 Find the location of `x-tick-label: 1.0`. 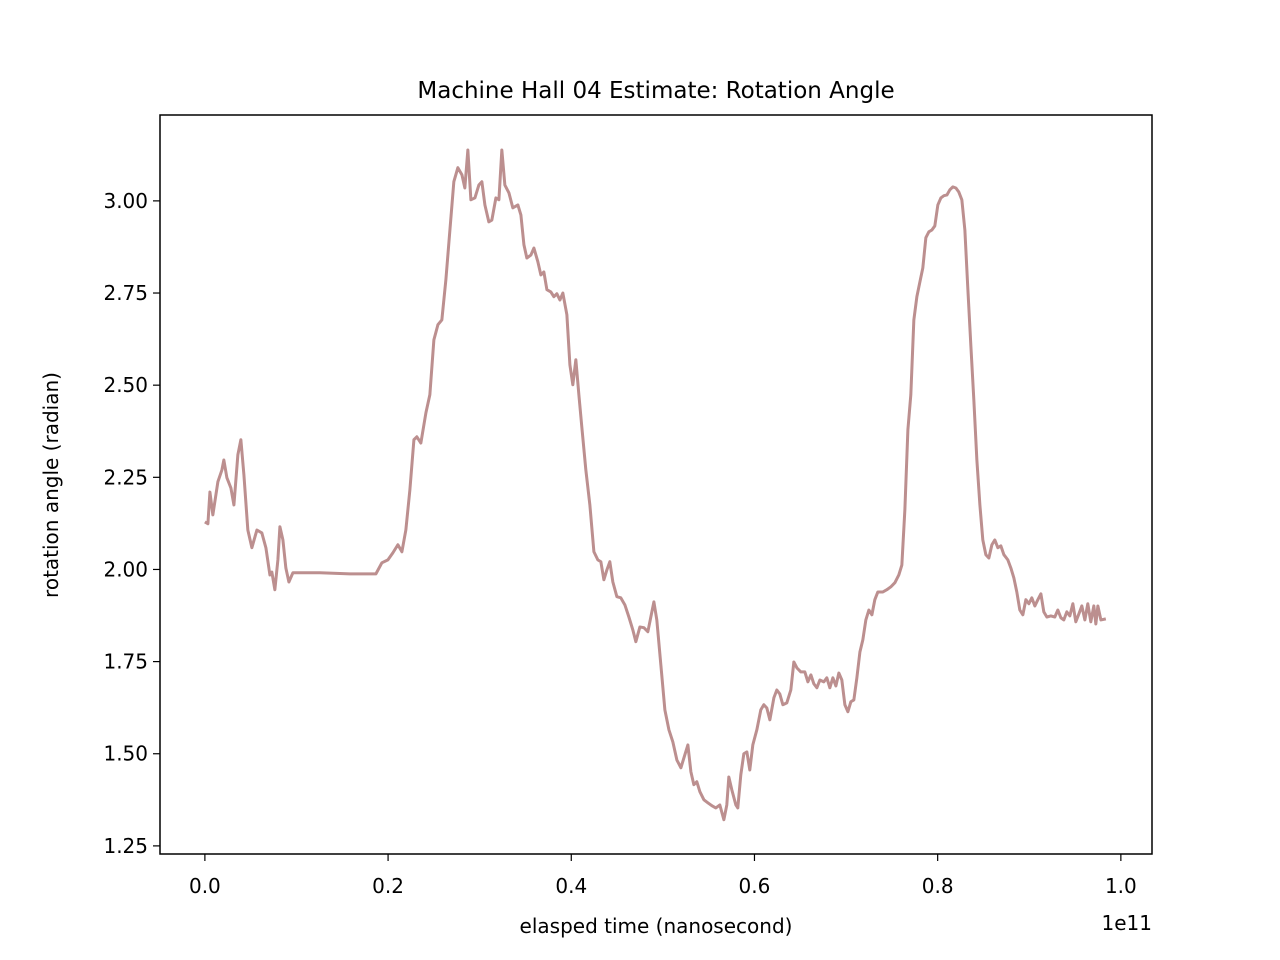

x-tick-label: 1.0 is located at coordinates (1121, 886).